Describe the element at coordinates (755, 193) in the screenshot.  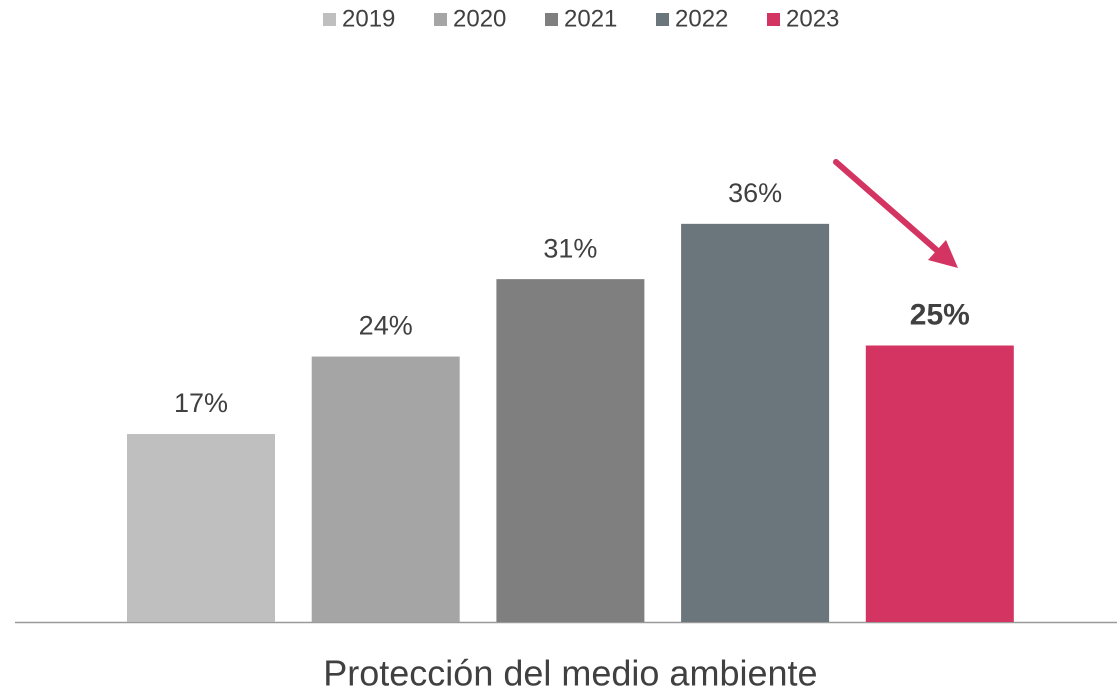
I see `value-label: 36%` at that location.